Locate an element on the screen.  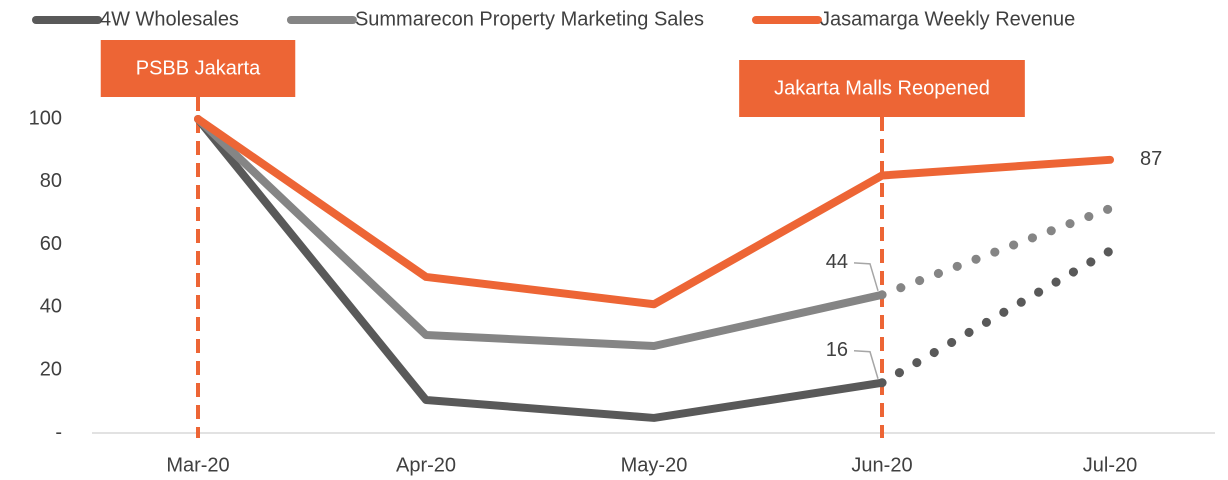
annotation-text: PSBB Jakarta is located at coordinates (198, 68).